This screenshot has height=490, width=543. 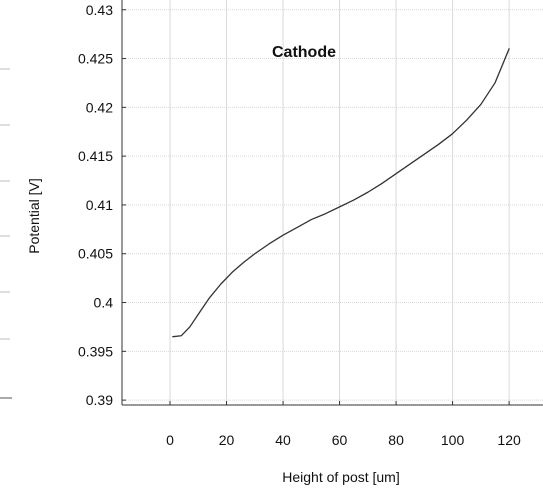 What do you see at coordinates (104, 303) in the screenshot?
I see `y-tick-label: 0.4` at bounding box center [104, 303].